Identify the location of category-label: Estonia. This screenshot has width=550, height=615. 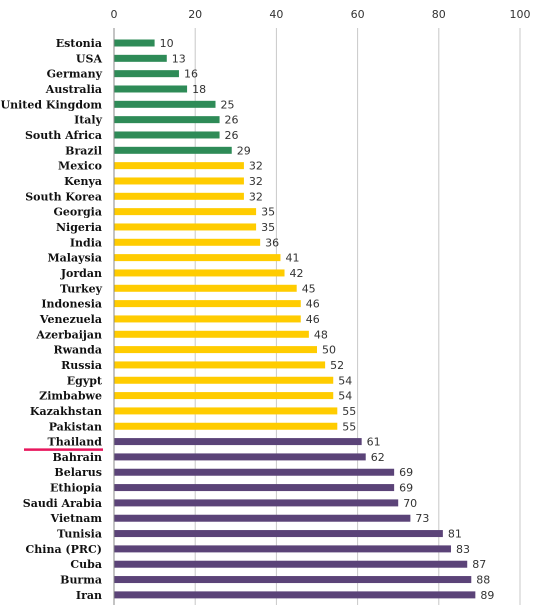
(79, 43).